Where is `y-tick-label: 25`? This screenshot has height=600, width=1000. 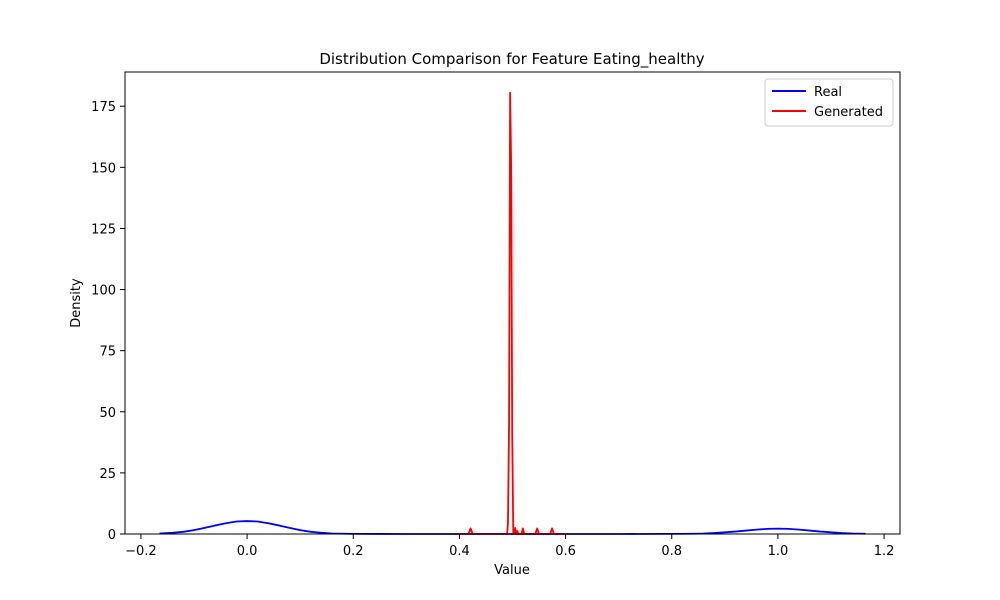
y-tick-label: 25 is located at coordinates (107, 474).